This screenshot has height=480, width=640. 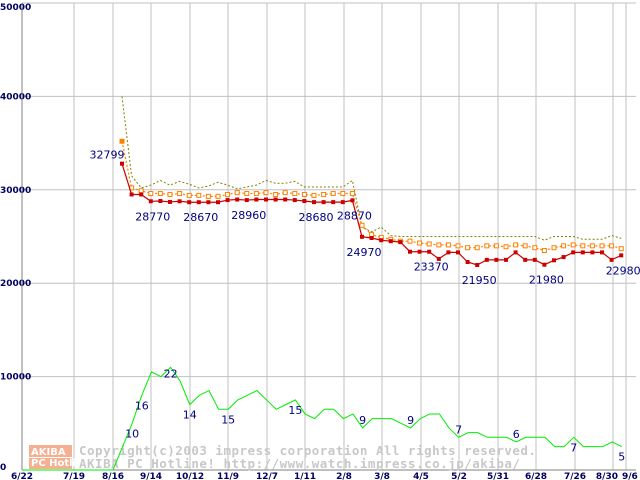 I want to click on count-label: 9, so click(x=362, y=420).